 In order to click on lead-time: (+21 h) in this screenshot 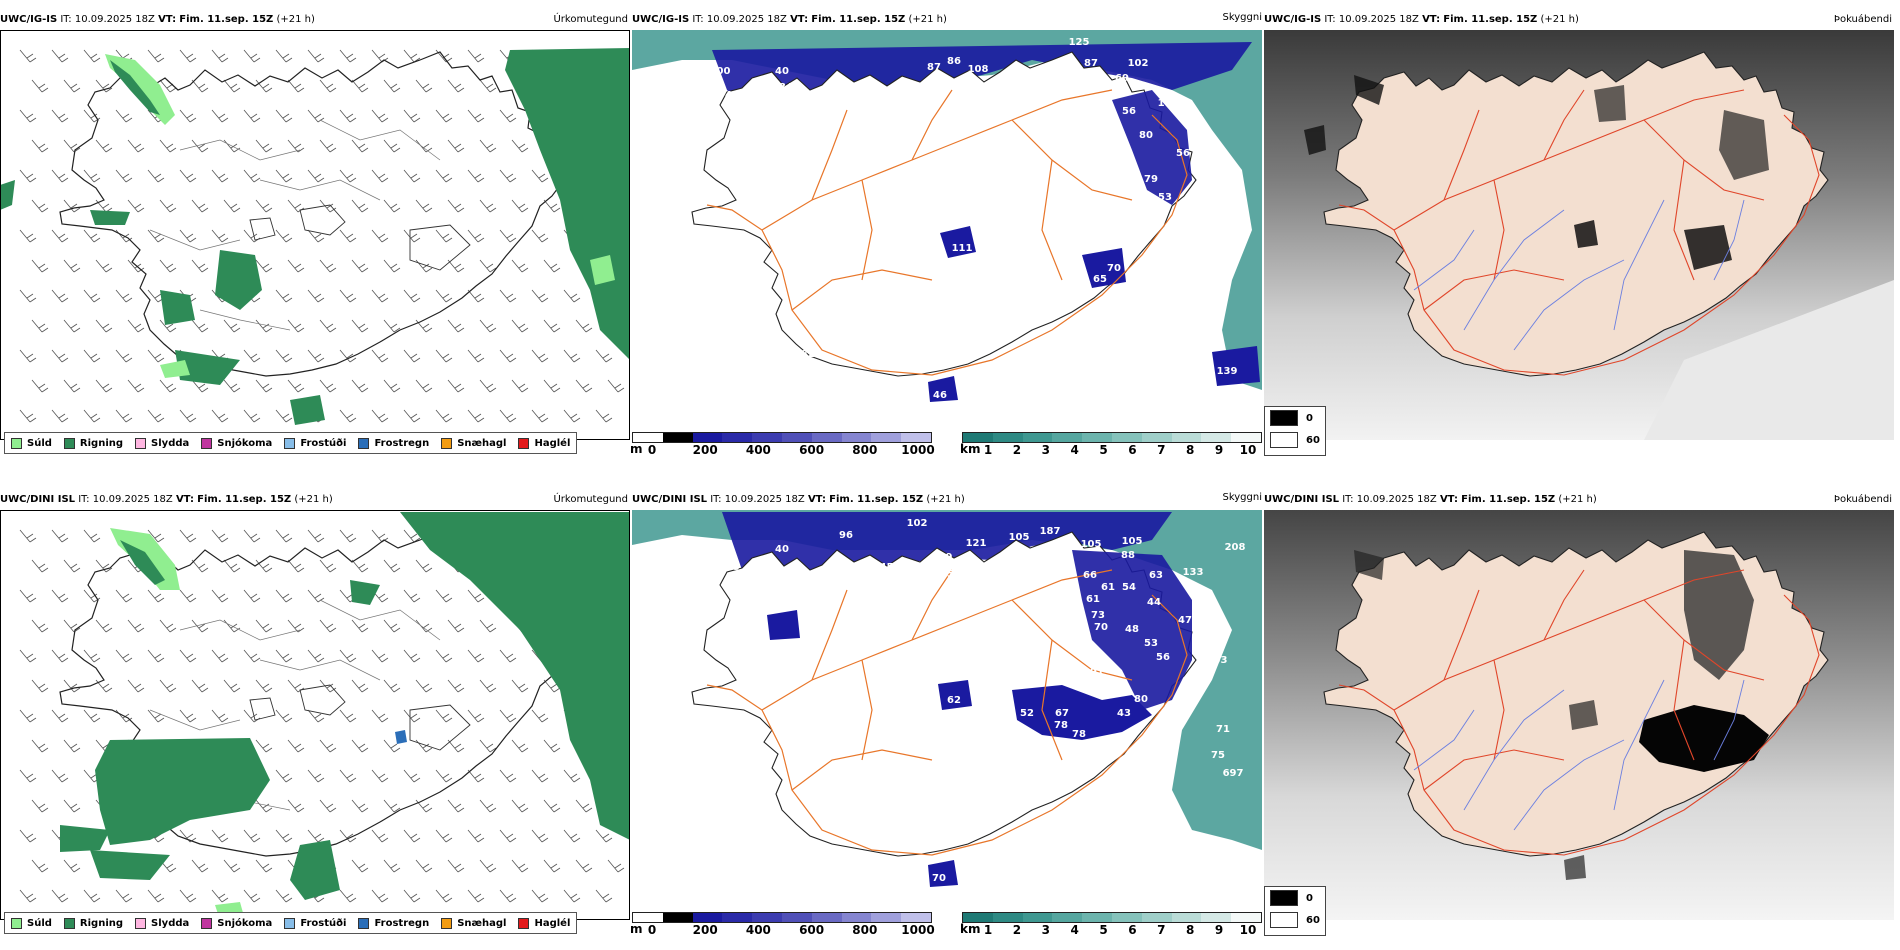, I will do `click(927, 19)`.